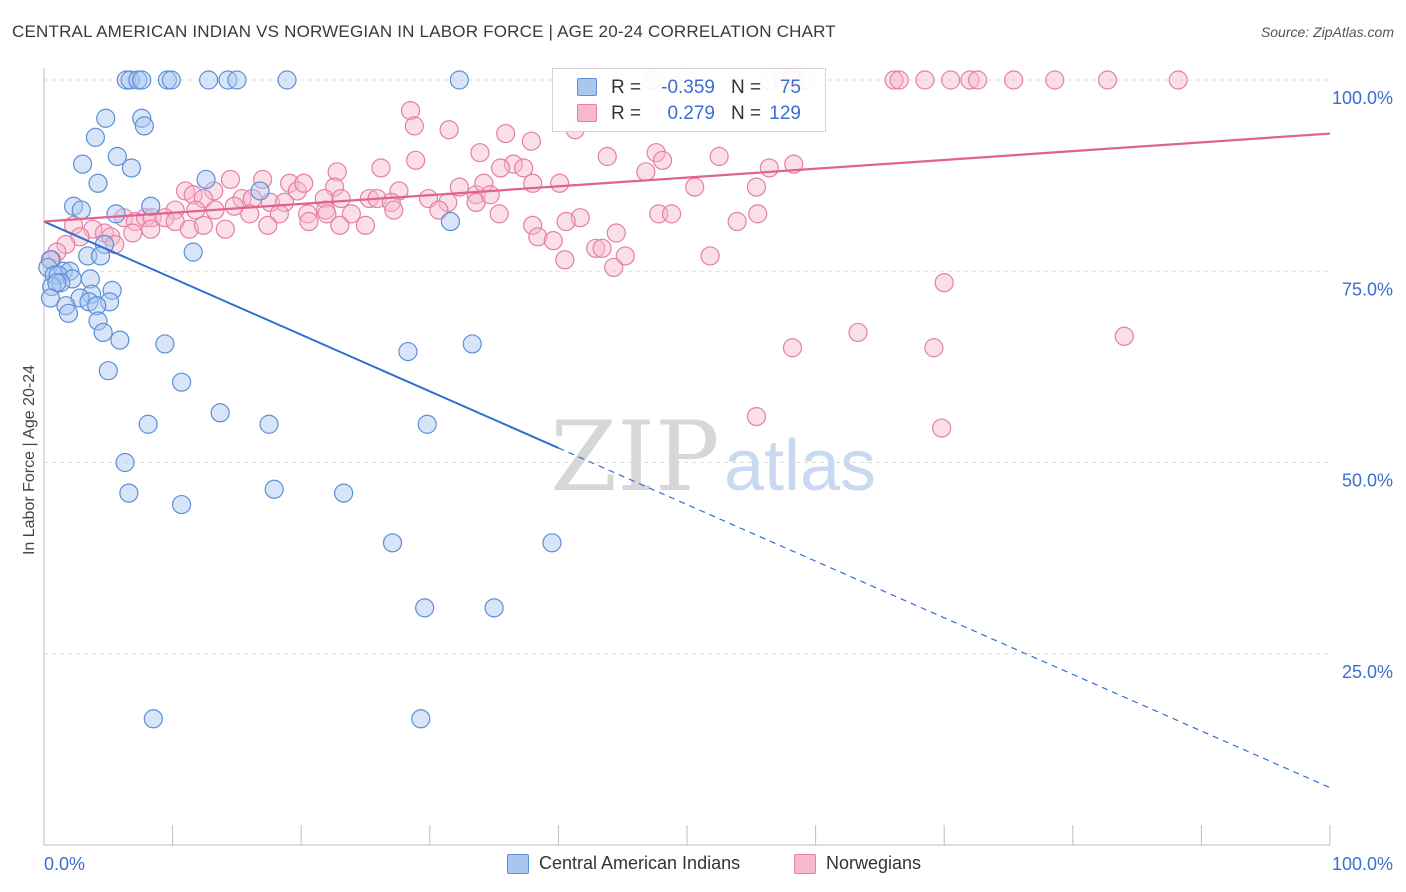  Describe the element at coordinates (64, 864) in the screenshot. I see `x-tick-label: 0.0%` at that location.